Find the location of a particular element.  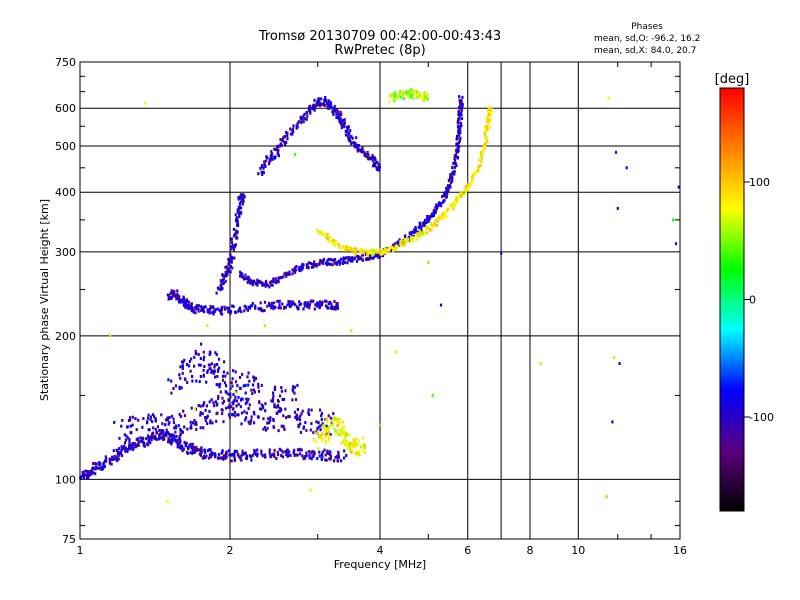

x-tick-label: 4 is located at coordinates (380, 550).